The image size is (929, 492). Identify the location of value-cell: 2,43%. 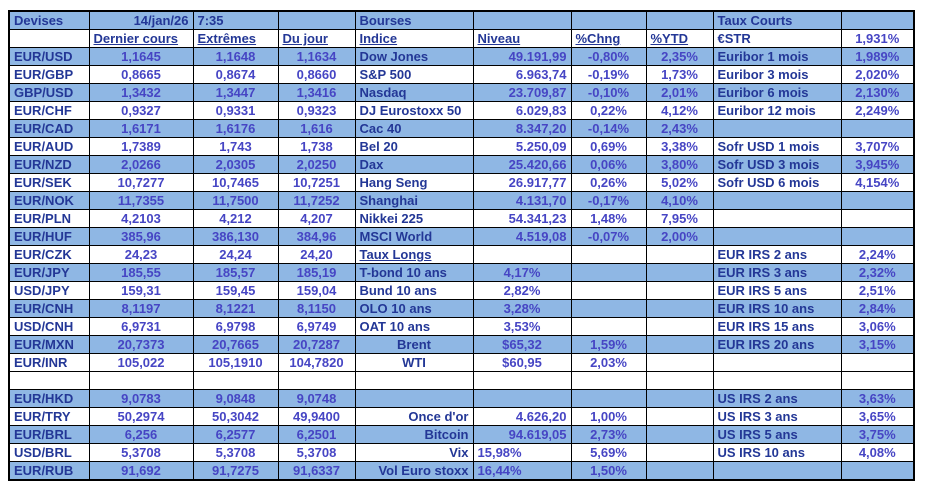
(679, 128).